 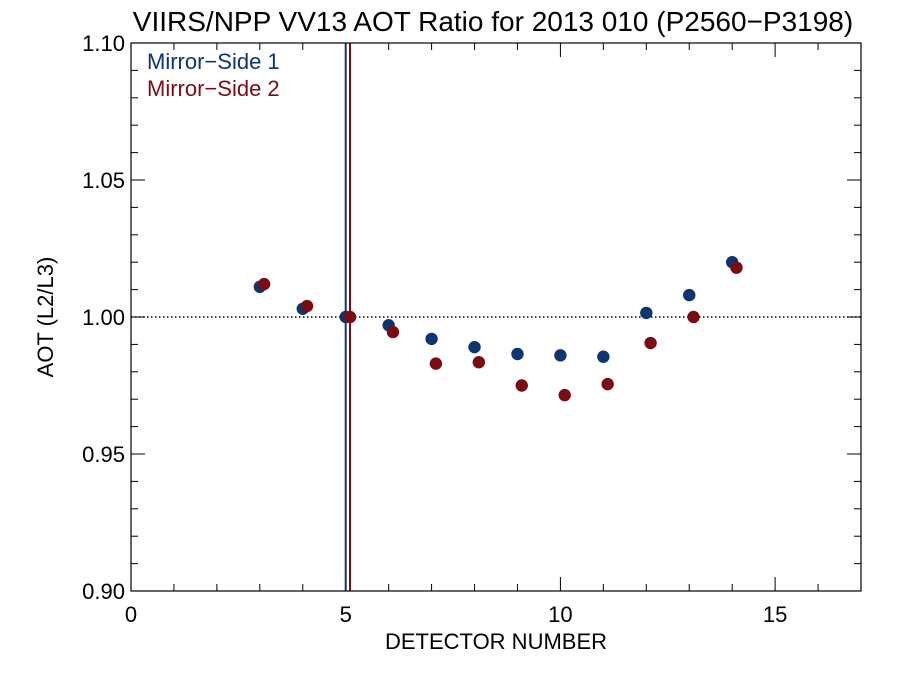 I want to click on data-points, so click(x=498, y=329).